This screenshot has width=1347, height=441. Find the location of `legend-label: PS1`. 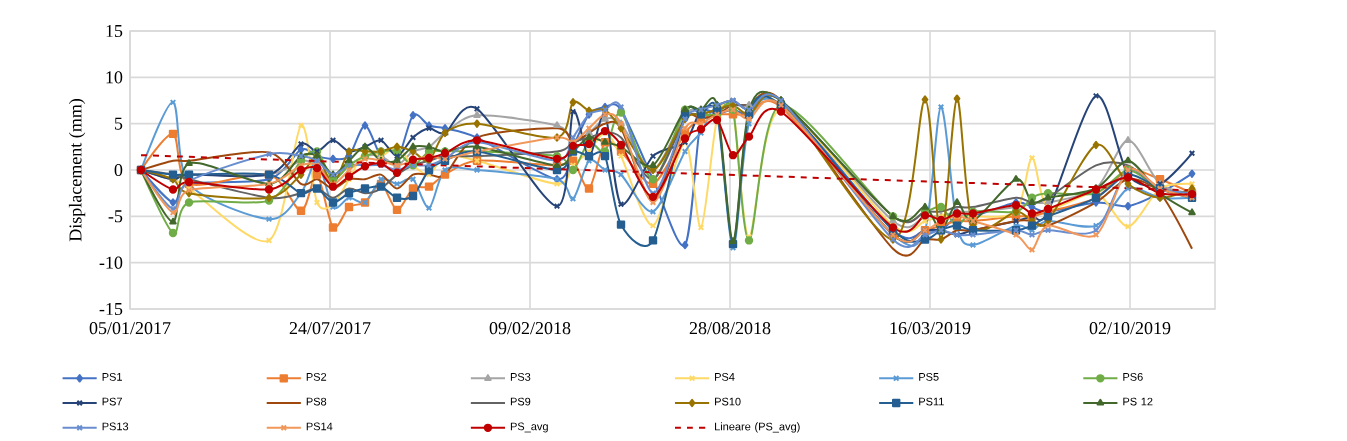

legend-label: PS1 is located at coordinates (112, 376).